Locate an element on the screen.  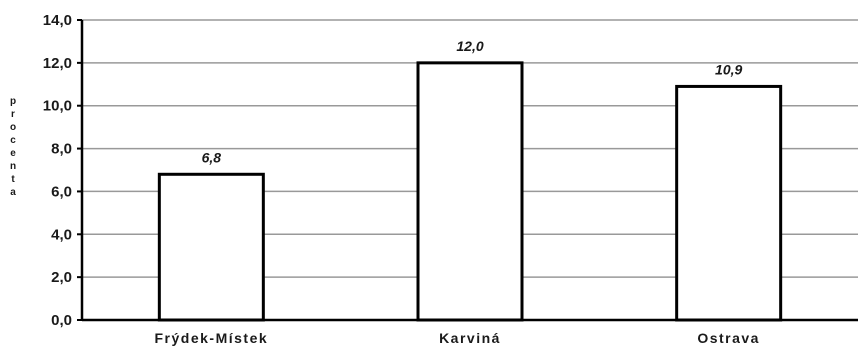
data-label: 6,8 is located at coordinates (212, 157).